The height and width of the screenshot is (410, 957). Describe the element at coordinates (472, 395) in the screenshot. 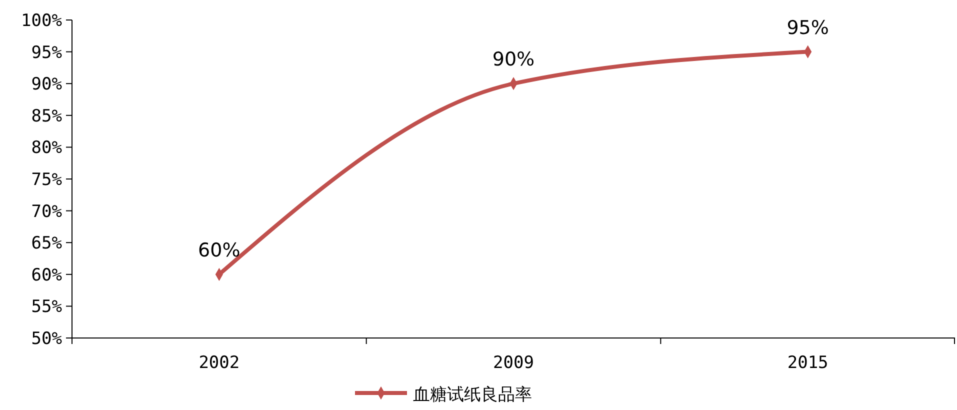

I see `legend-label: 血糖试纸良品率` at that location.